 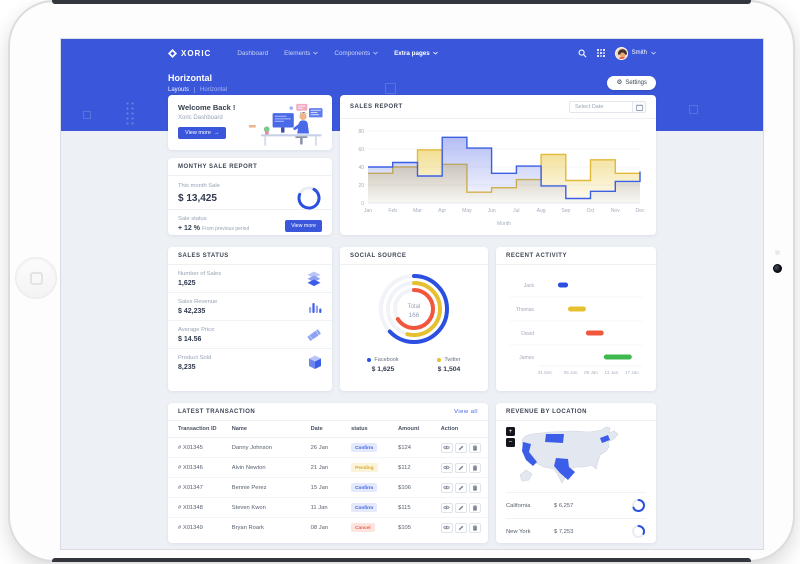 What do you see at coordinates (529, 454) in the screenshot?
I see `state-california` at bounding box center [529, 454].